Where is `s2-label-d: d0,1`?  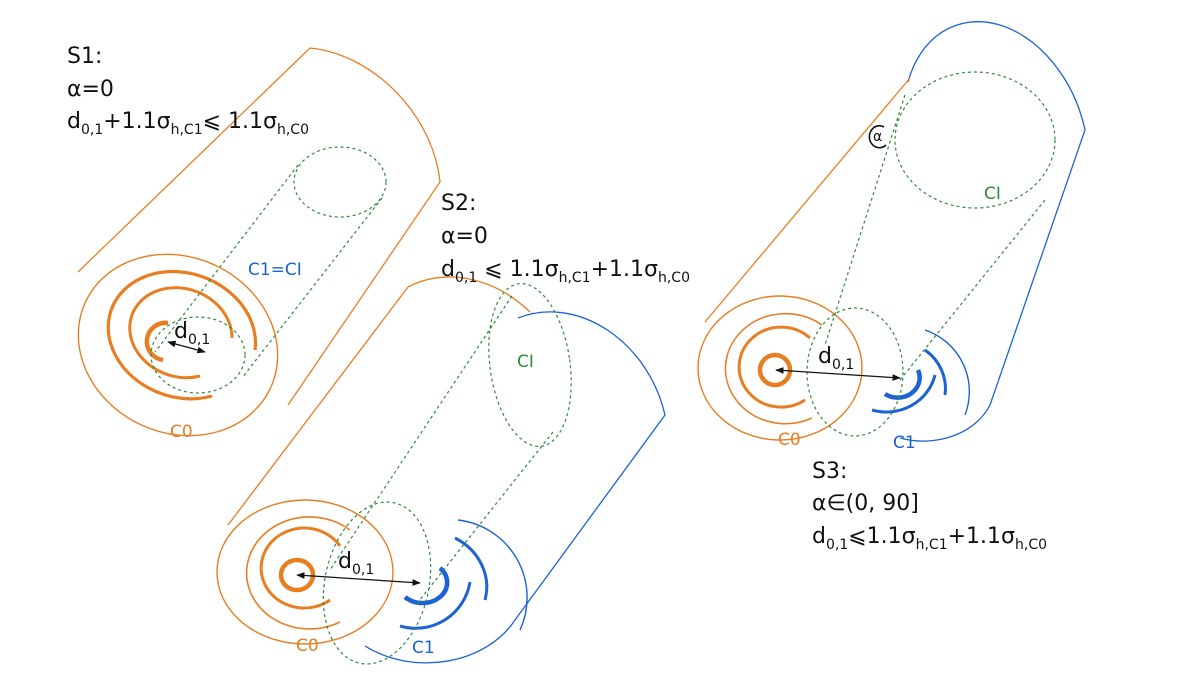
s2-label-d: d0,1 is located at coordinates (356, 563).